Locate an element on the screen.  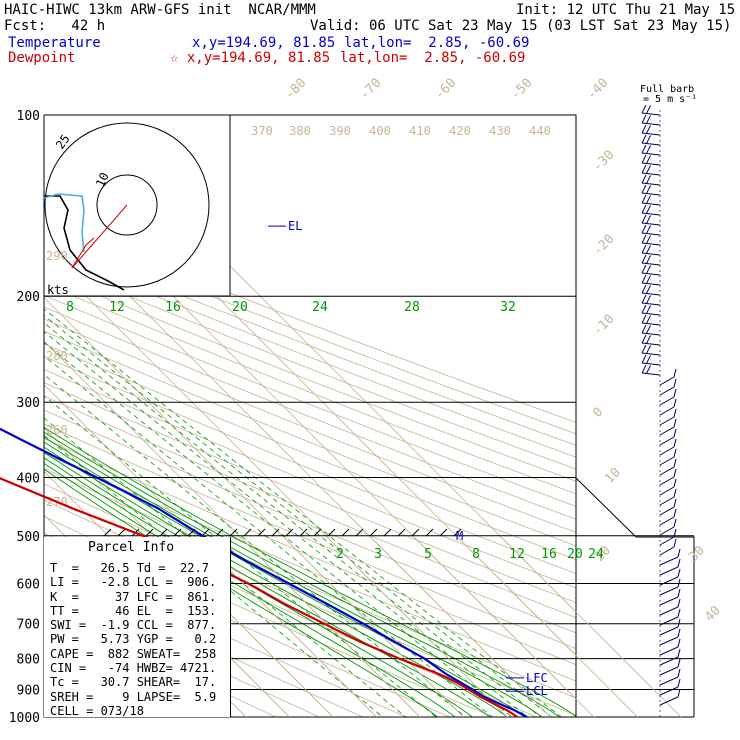
parcel-info-row: T = 26.5 Td = 22.7 is located at coordinates (129, 568).